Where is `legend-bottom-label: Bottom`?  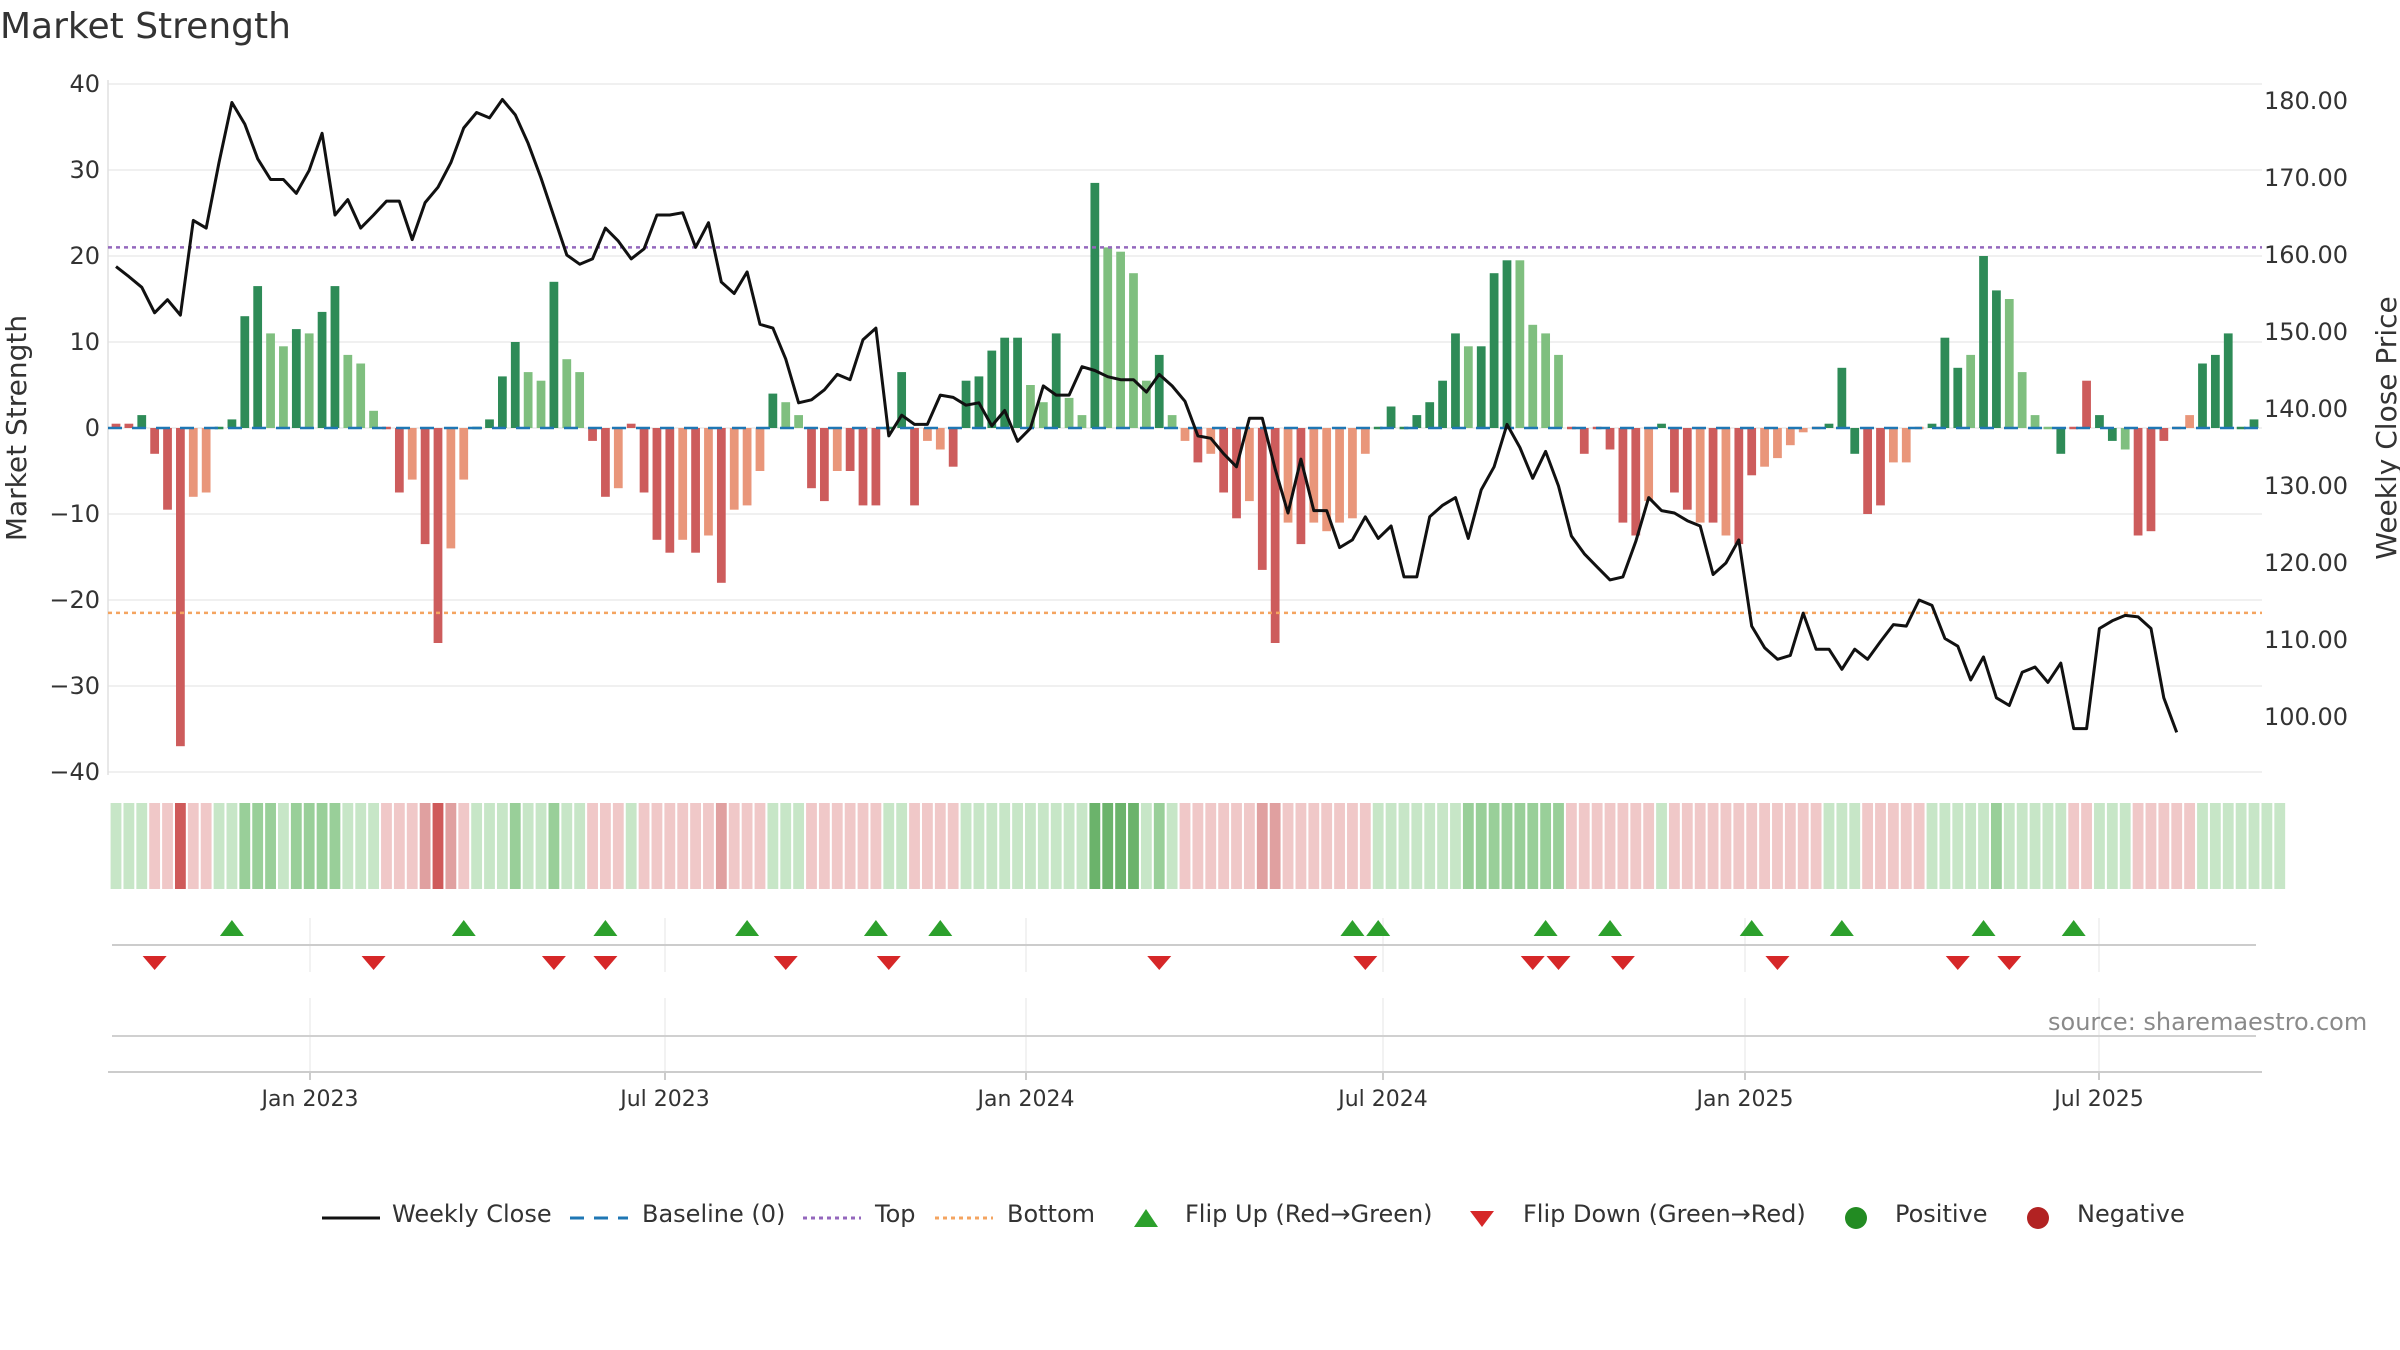 legend-bottom-label: Bottom is located at coordinates (1051, 1214).